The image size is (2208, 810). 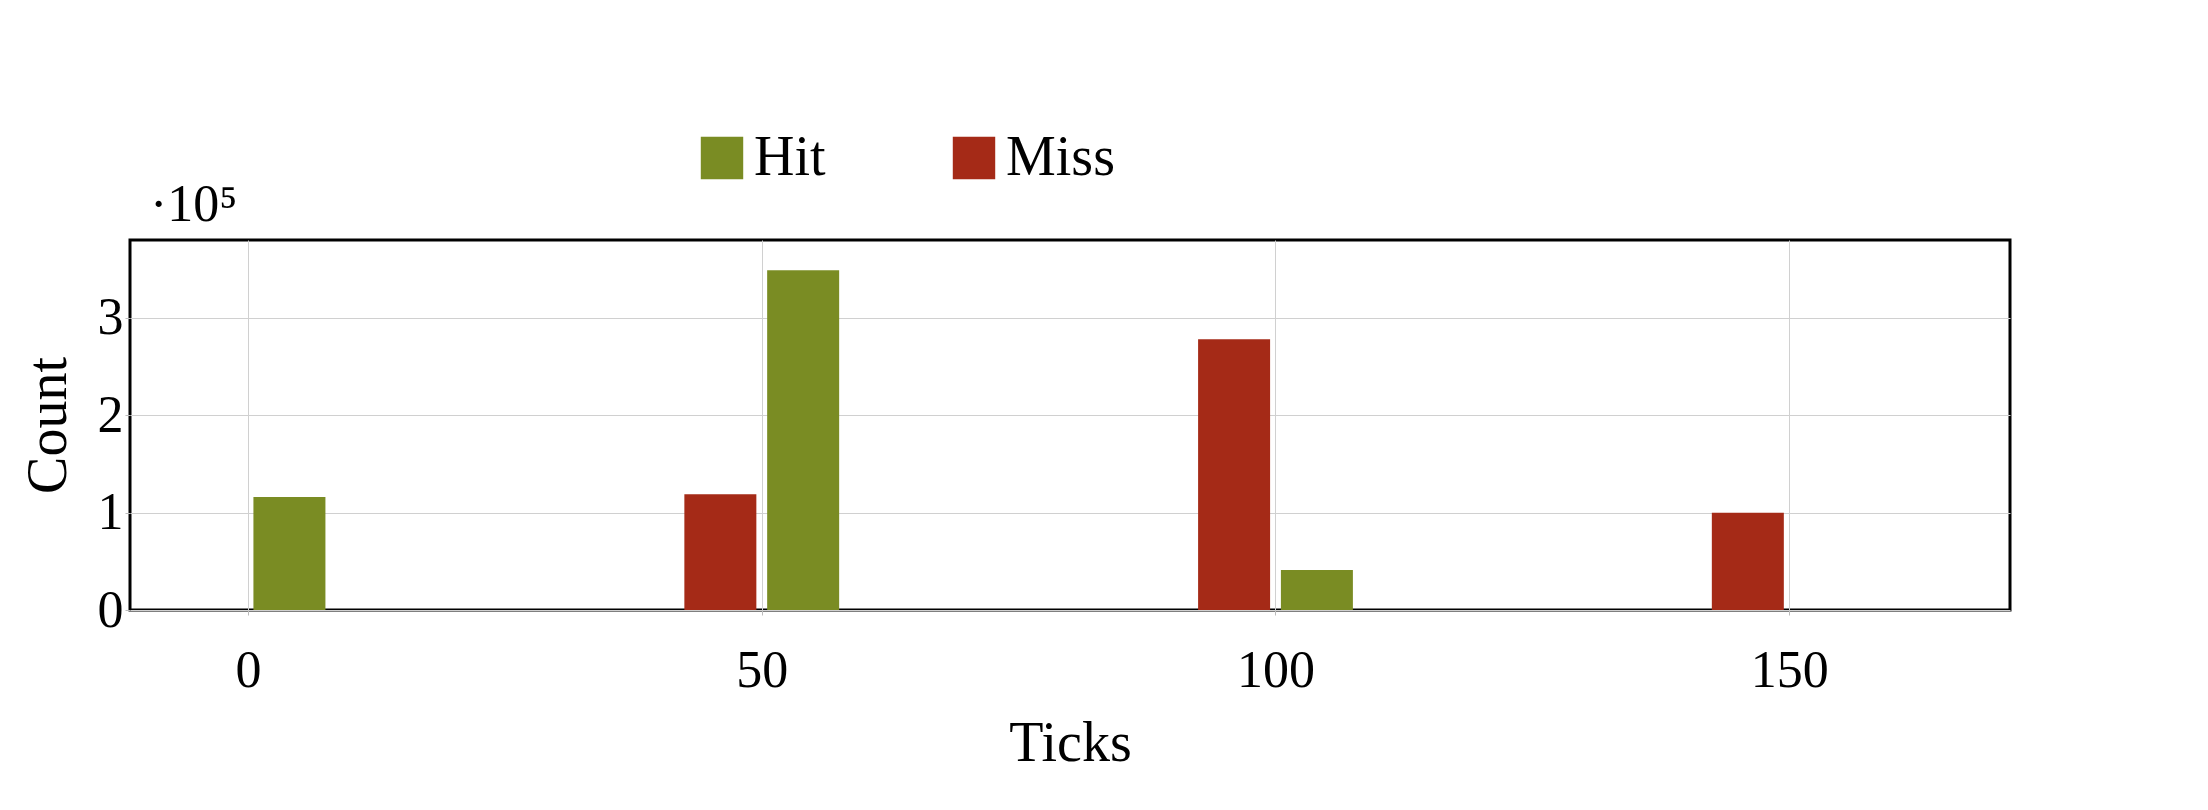 I want to click on y-tick-label: 3, so click(x=110, y=317).